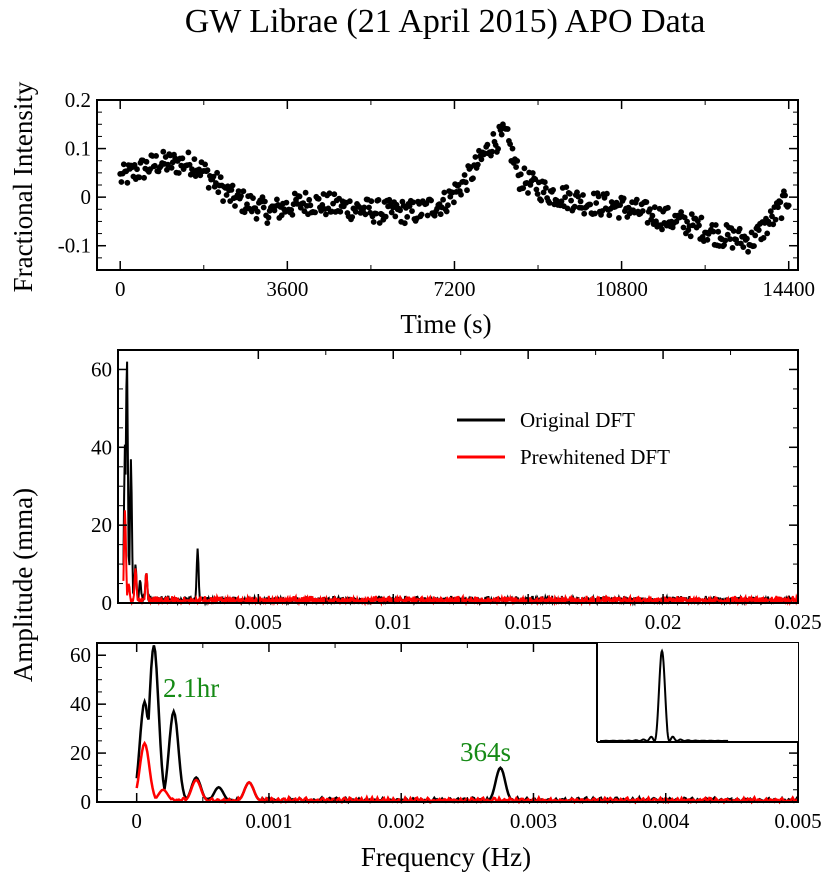 This screenshot has height=875, width=830. Describe the element at coordinates (621, 289) in the screenshot. I see `light-curve-xtick-label: 10800` at that location.